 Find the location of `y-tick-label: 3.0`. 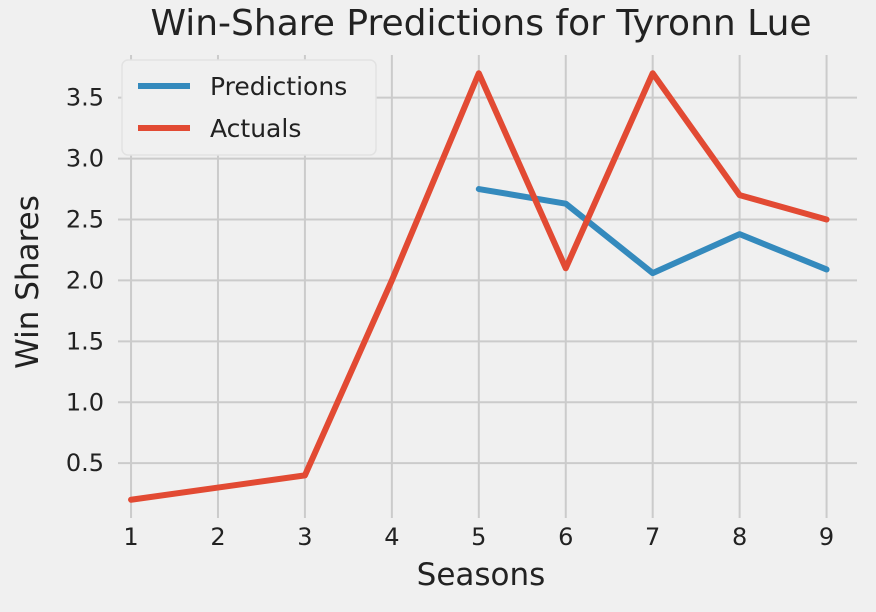

y-tick-label: 3.0 is located at coordinates (85, 159).